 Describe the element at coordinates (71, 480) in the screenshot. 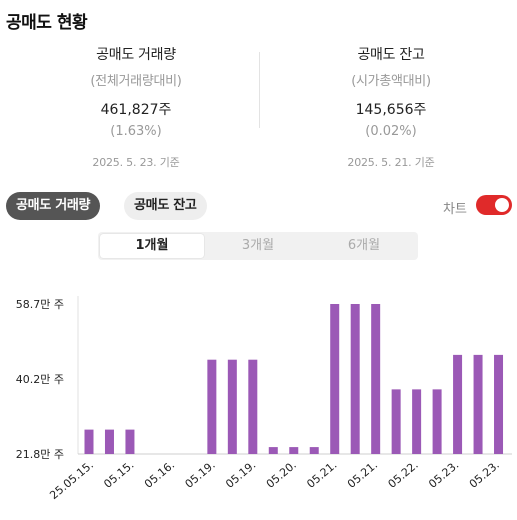

I see `x-tick-label: 25.05.15.` at that location.